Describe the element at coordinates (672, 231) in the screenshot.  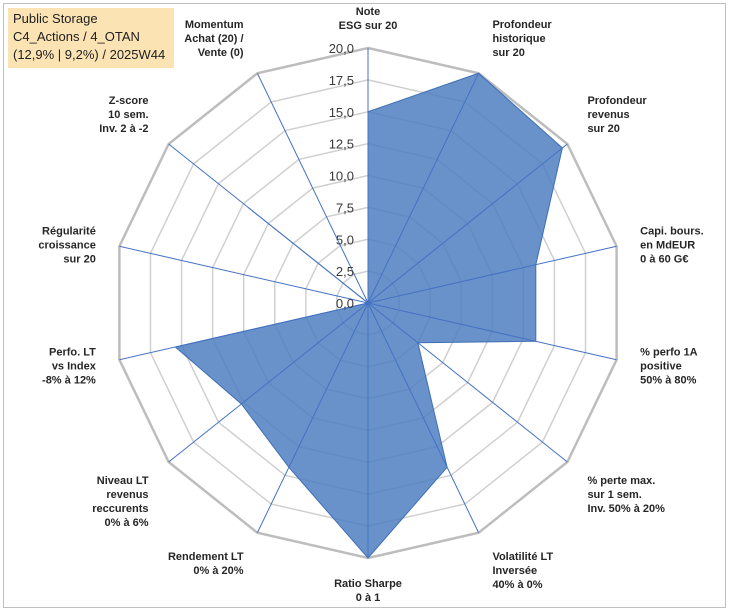
I see `axis-label-line: Capi. bours.` at that location.